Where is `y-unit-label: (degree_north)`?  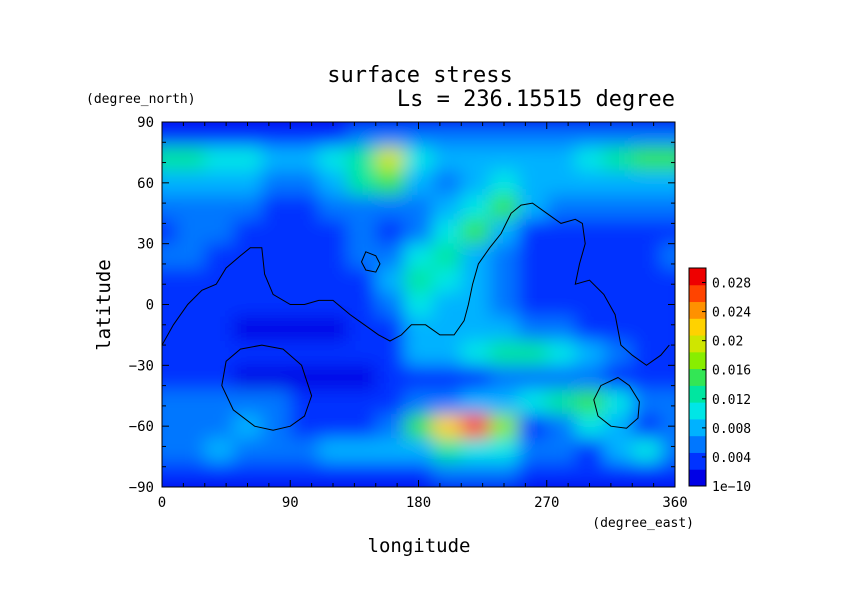
y-unit-label: (degree_north) is located at coordinates (141, 99).